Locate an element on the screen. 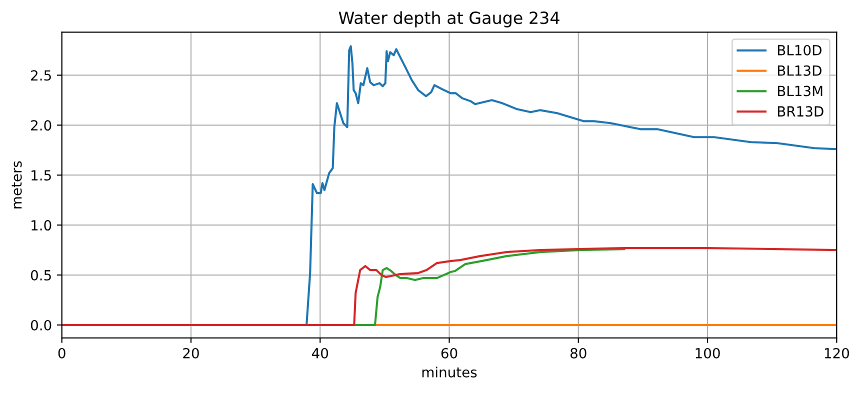 Image resolution: width=859 pixels, height=393 pixels. y-axis-title: meters is located at coordinates (17, 184).